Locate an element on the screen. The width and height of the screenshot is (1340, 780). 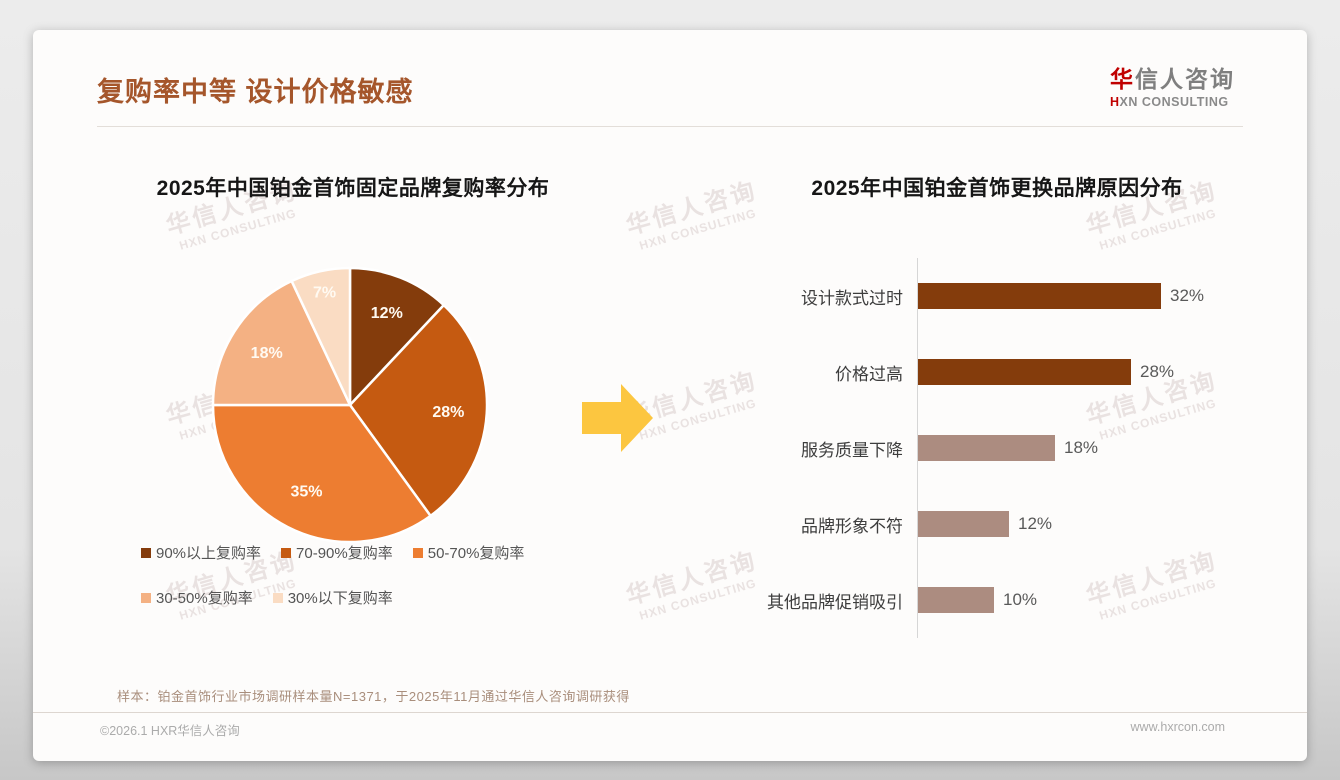
bar-其他品牌促销吸引 is located at coordinates (956, 600).